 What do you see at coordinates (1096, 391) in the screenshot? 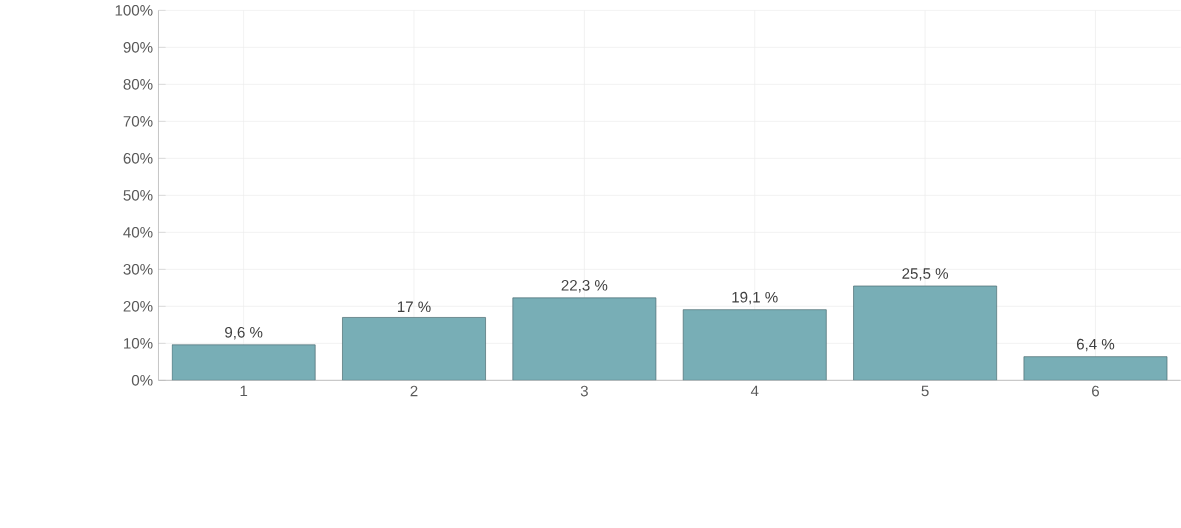
I see `x-tick-label: 6` at bounding box center [1096, 391].